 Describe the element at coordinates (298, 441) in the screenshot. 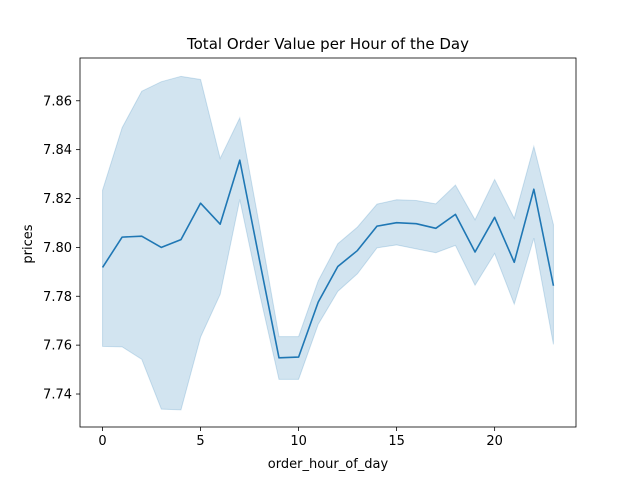

I see `x-tick-label: 10` at that location.